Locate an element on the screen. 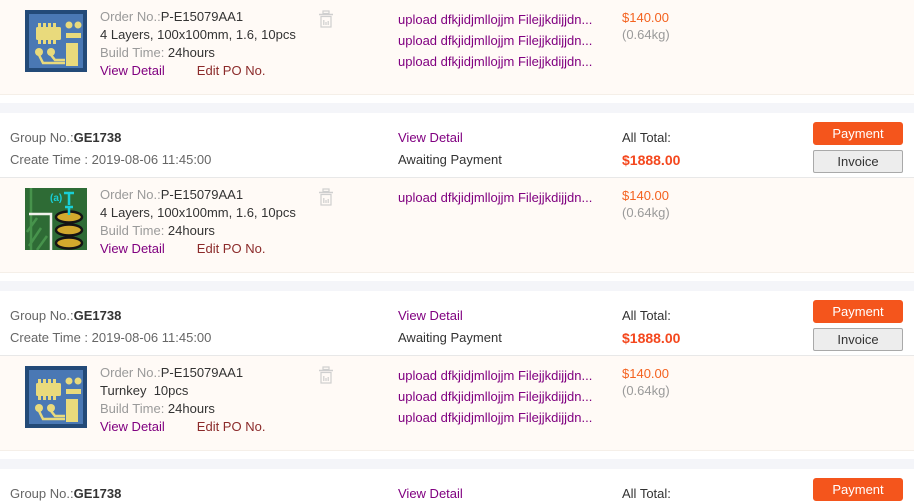 The height and width of the screenshot is (501, 914). pcb-thumbnail-green is located at coordinates (56, 219).